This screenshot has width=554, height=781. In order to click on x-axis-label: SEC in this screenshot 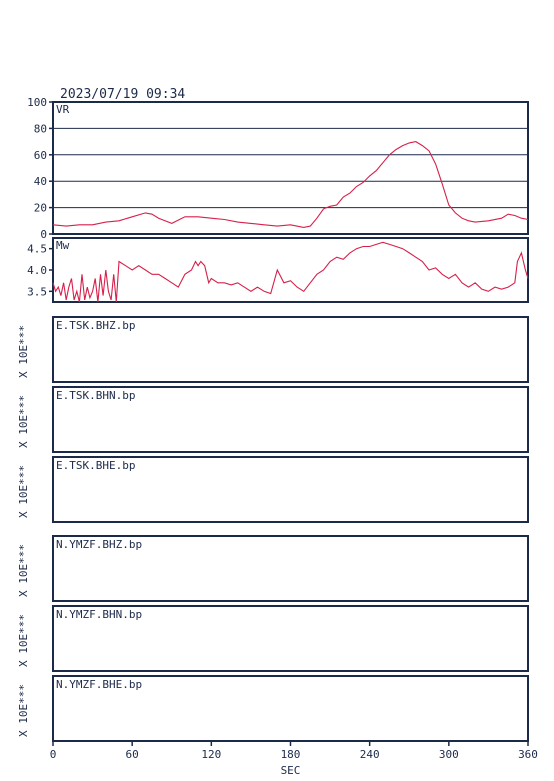, I will do `click(291, 770)`.